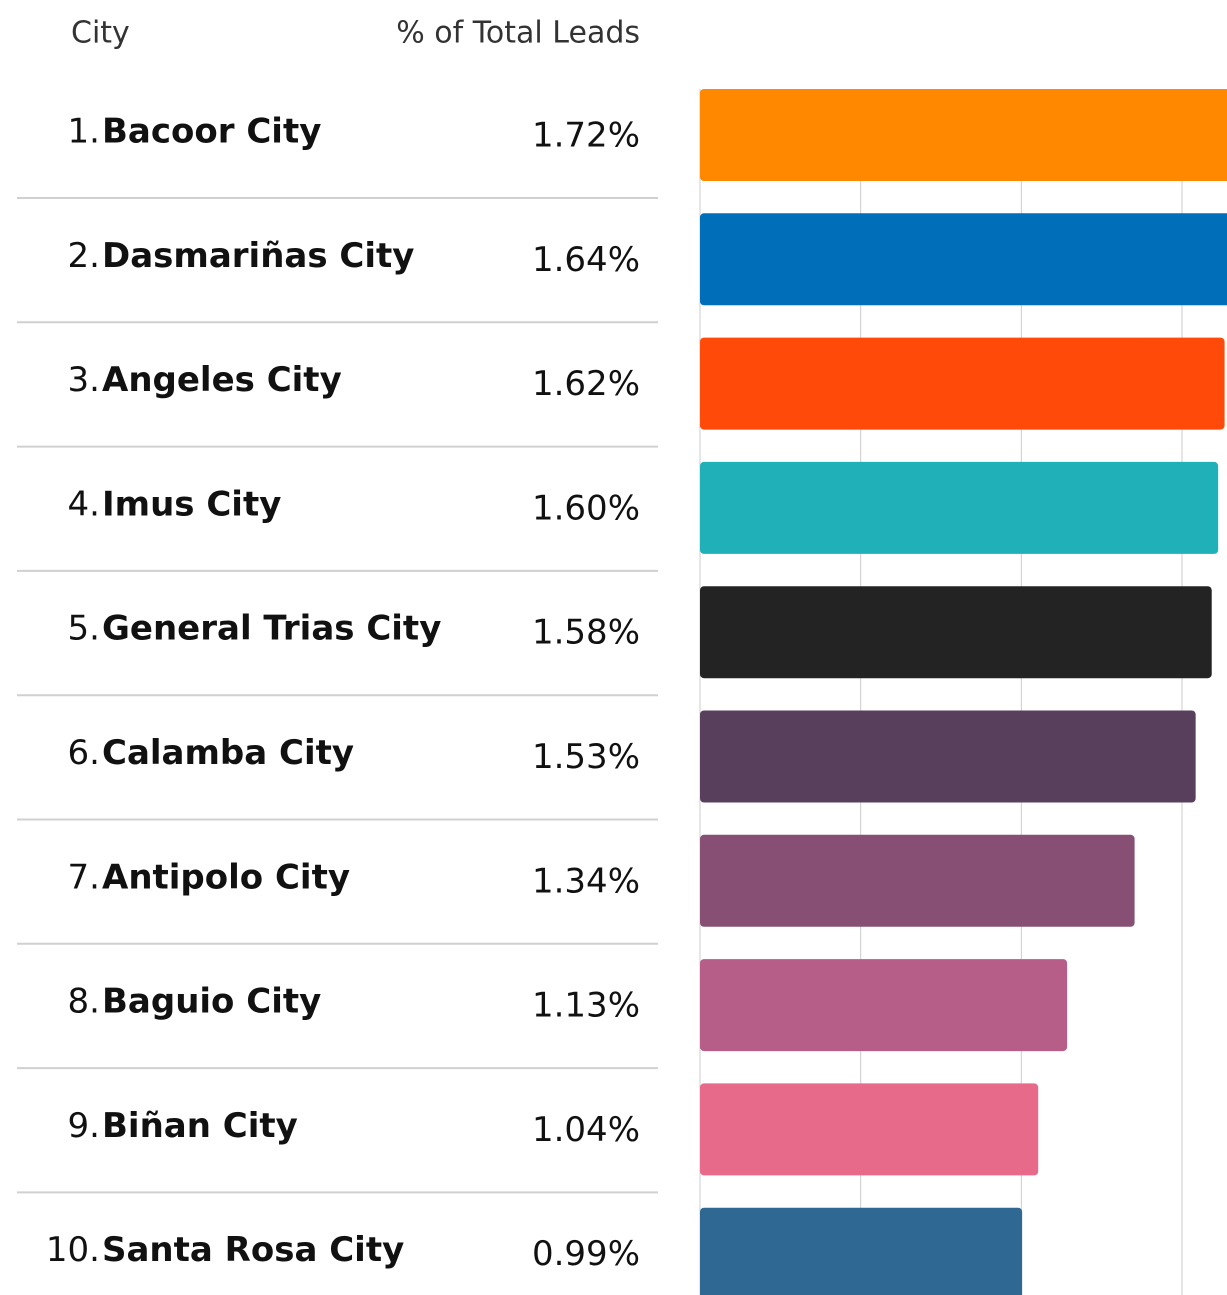  I want to click on value-label: 1.13%, so click(586, 1006).